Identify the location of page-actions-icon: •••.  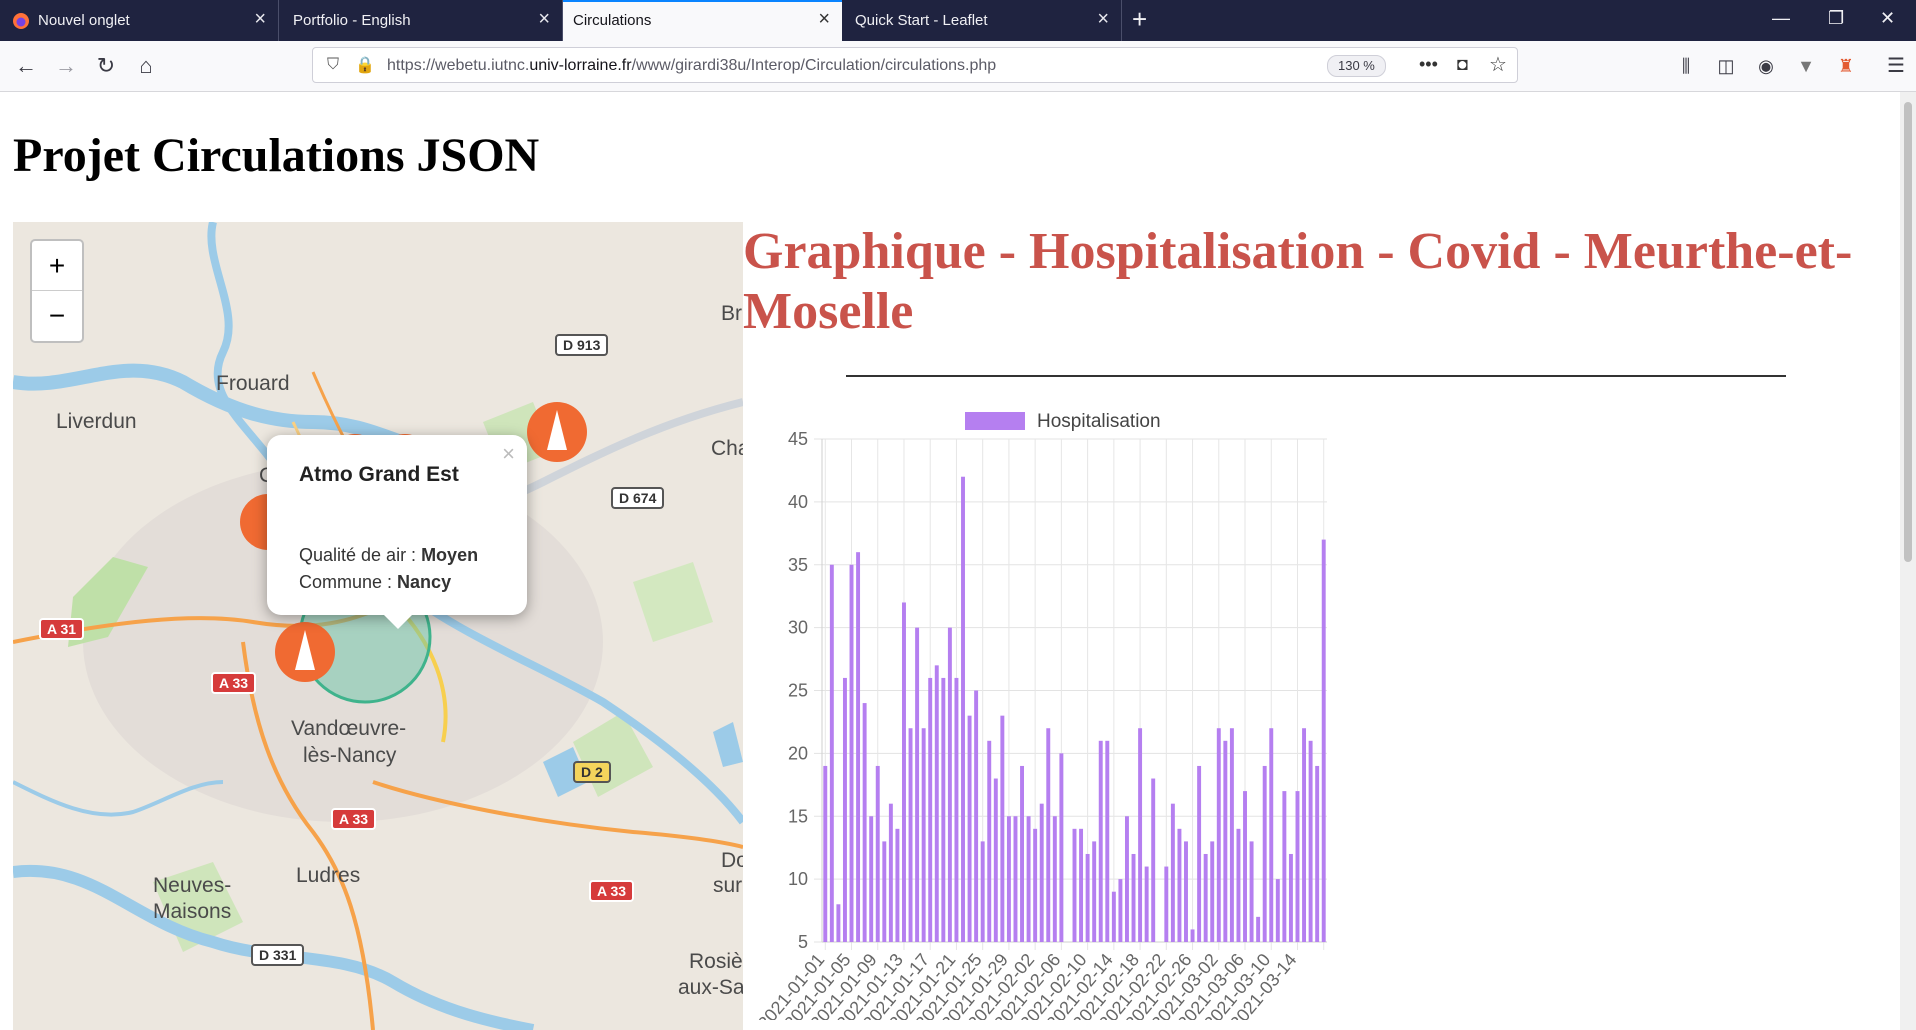
(1428, 64).